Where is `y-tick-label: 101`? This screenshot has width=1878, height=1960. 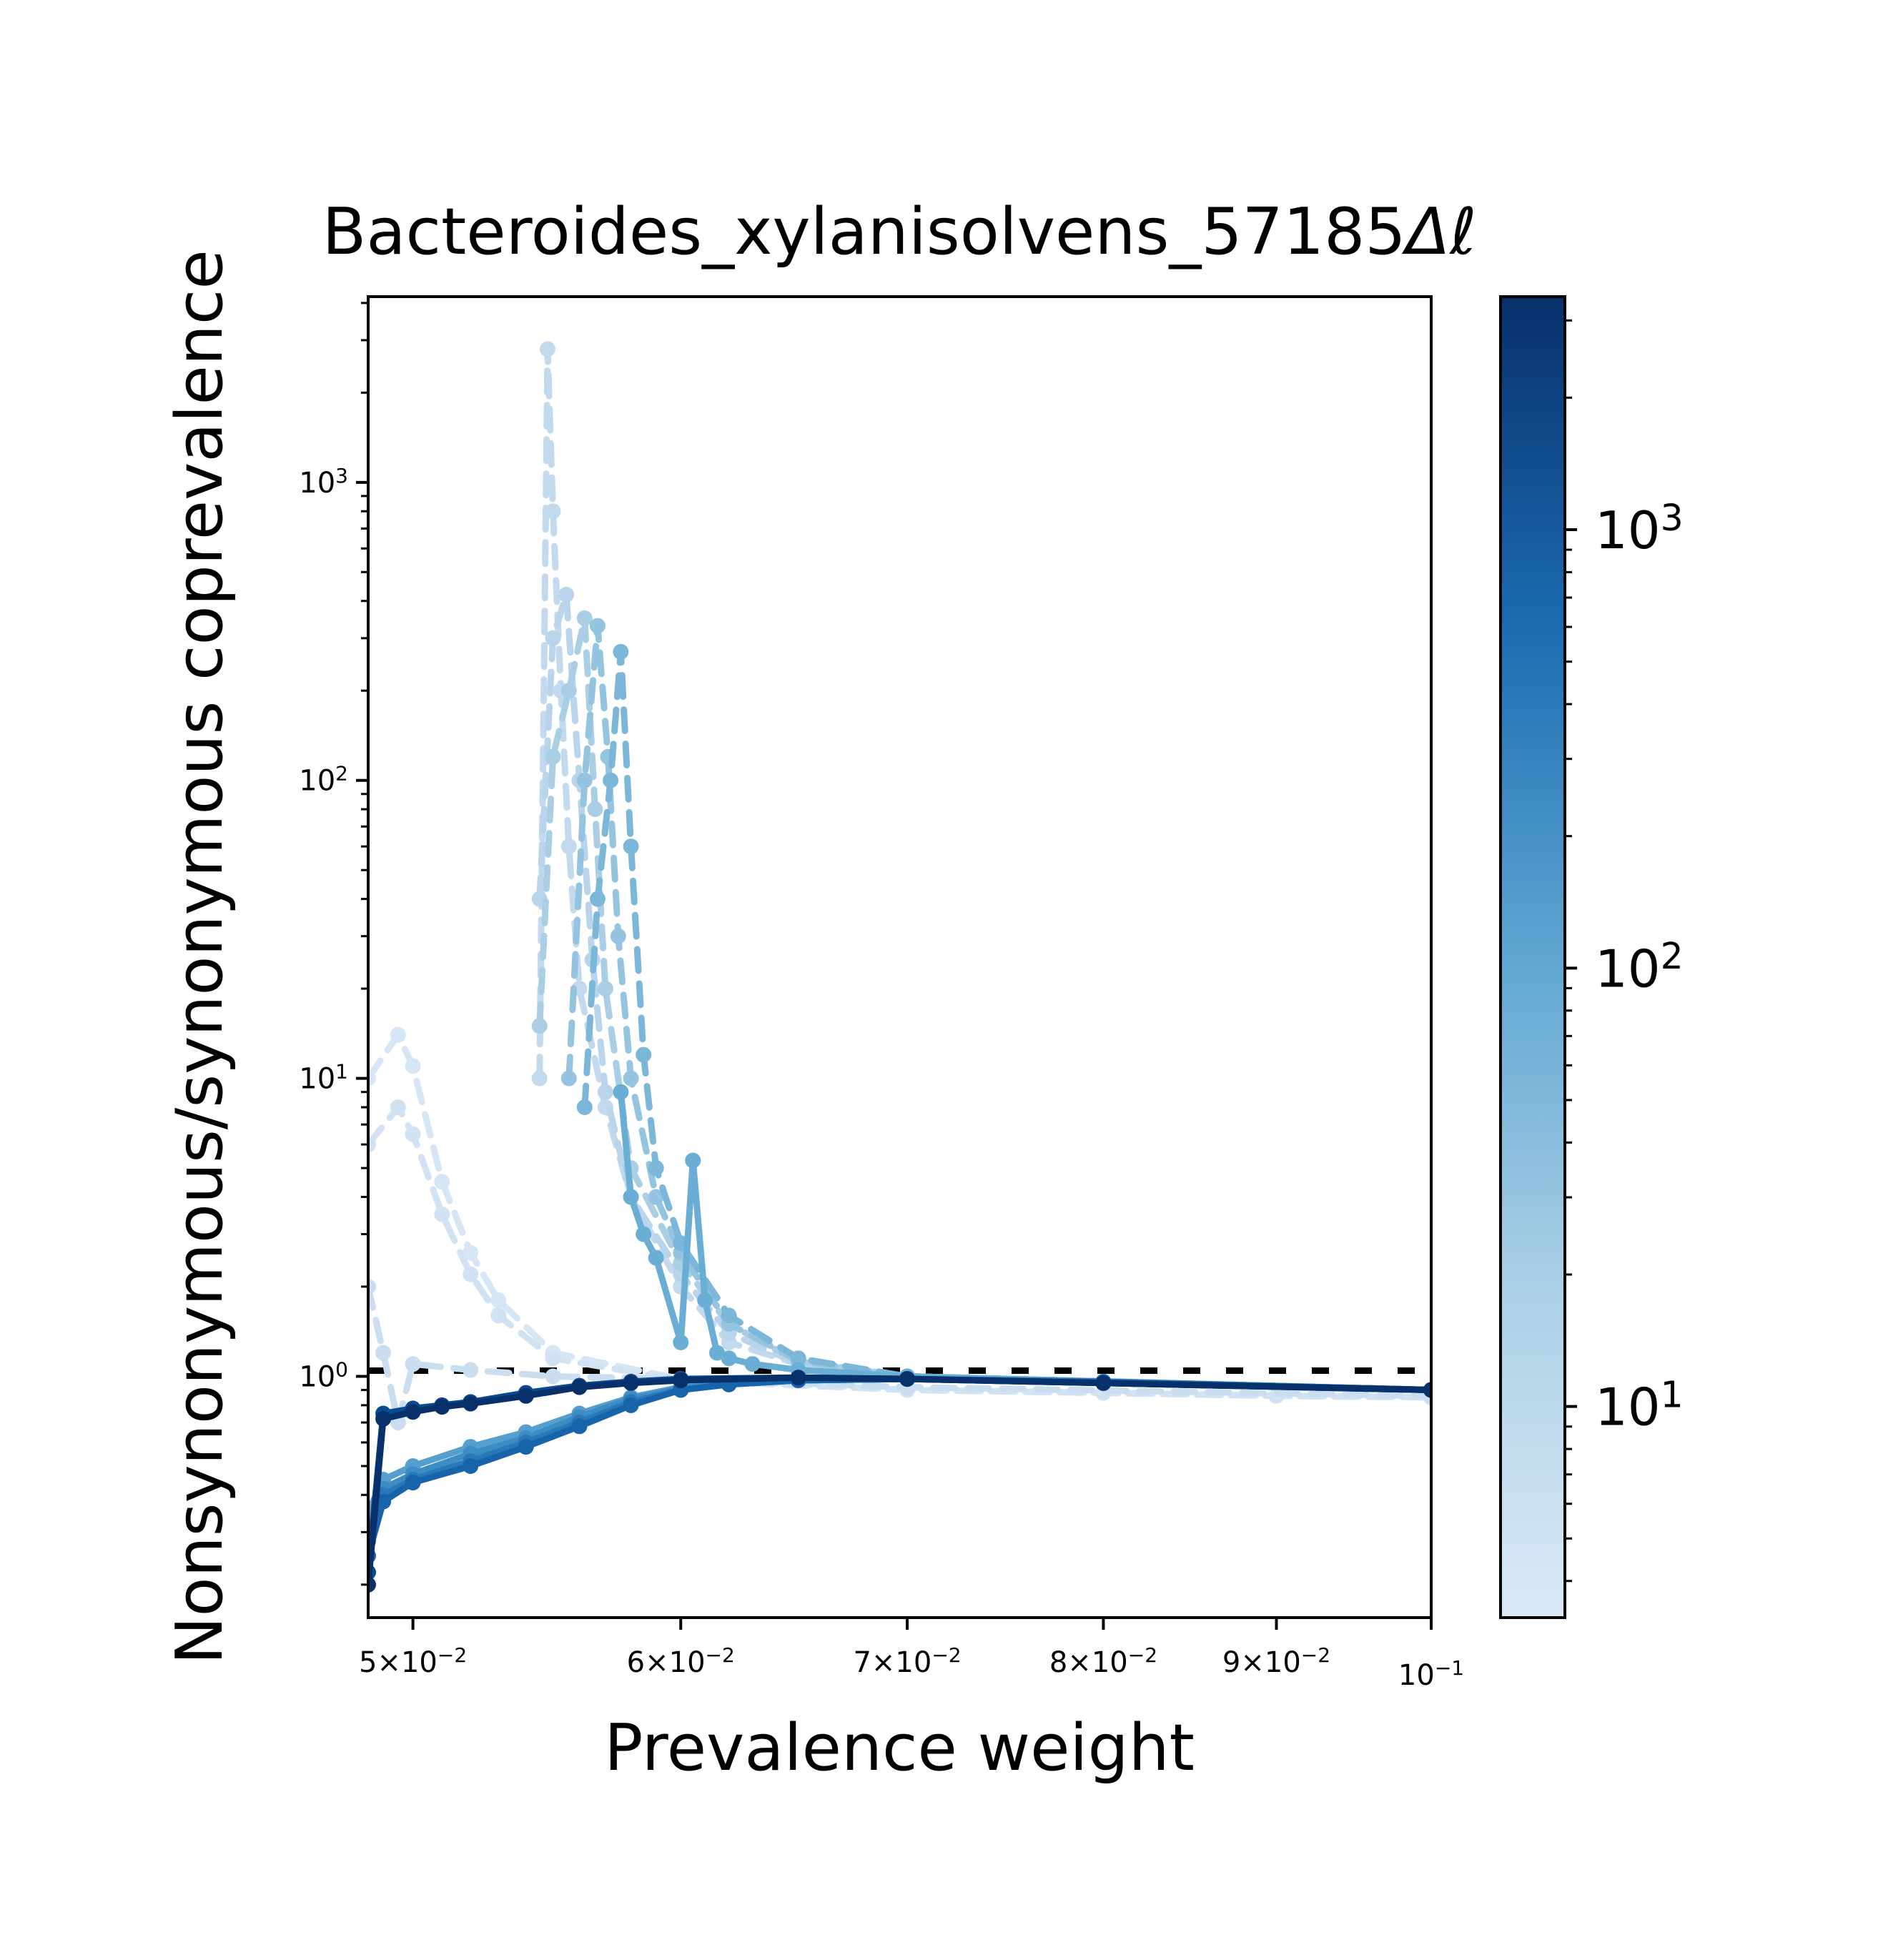 y-tick-label: 101 is located at coordinates (323, 1078).